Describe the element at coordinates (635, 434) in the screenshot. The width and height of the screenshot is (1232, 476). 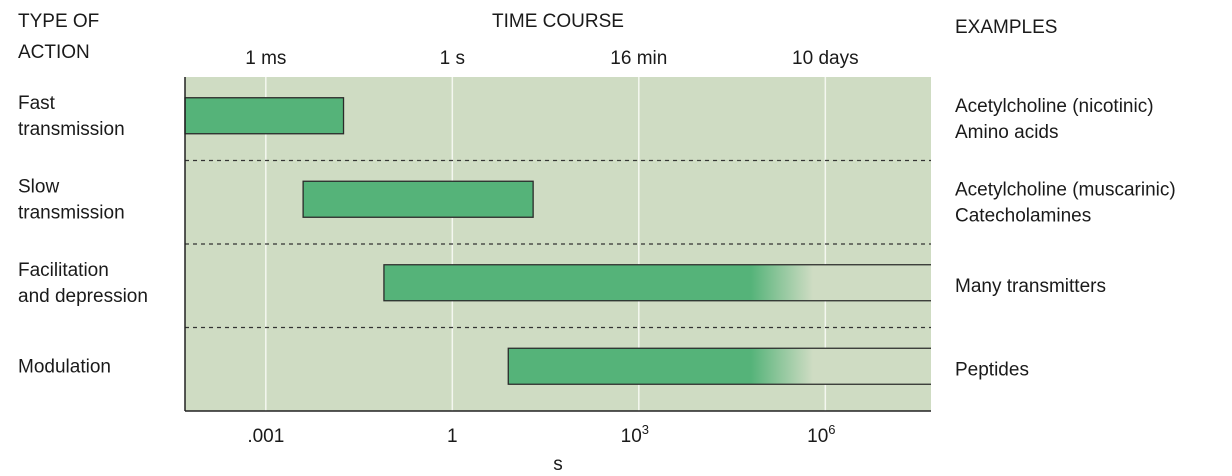
I see `bottom-tick-label-2: 10³` at that location.